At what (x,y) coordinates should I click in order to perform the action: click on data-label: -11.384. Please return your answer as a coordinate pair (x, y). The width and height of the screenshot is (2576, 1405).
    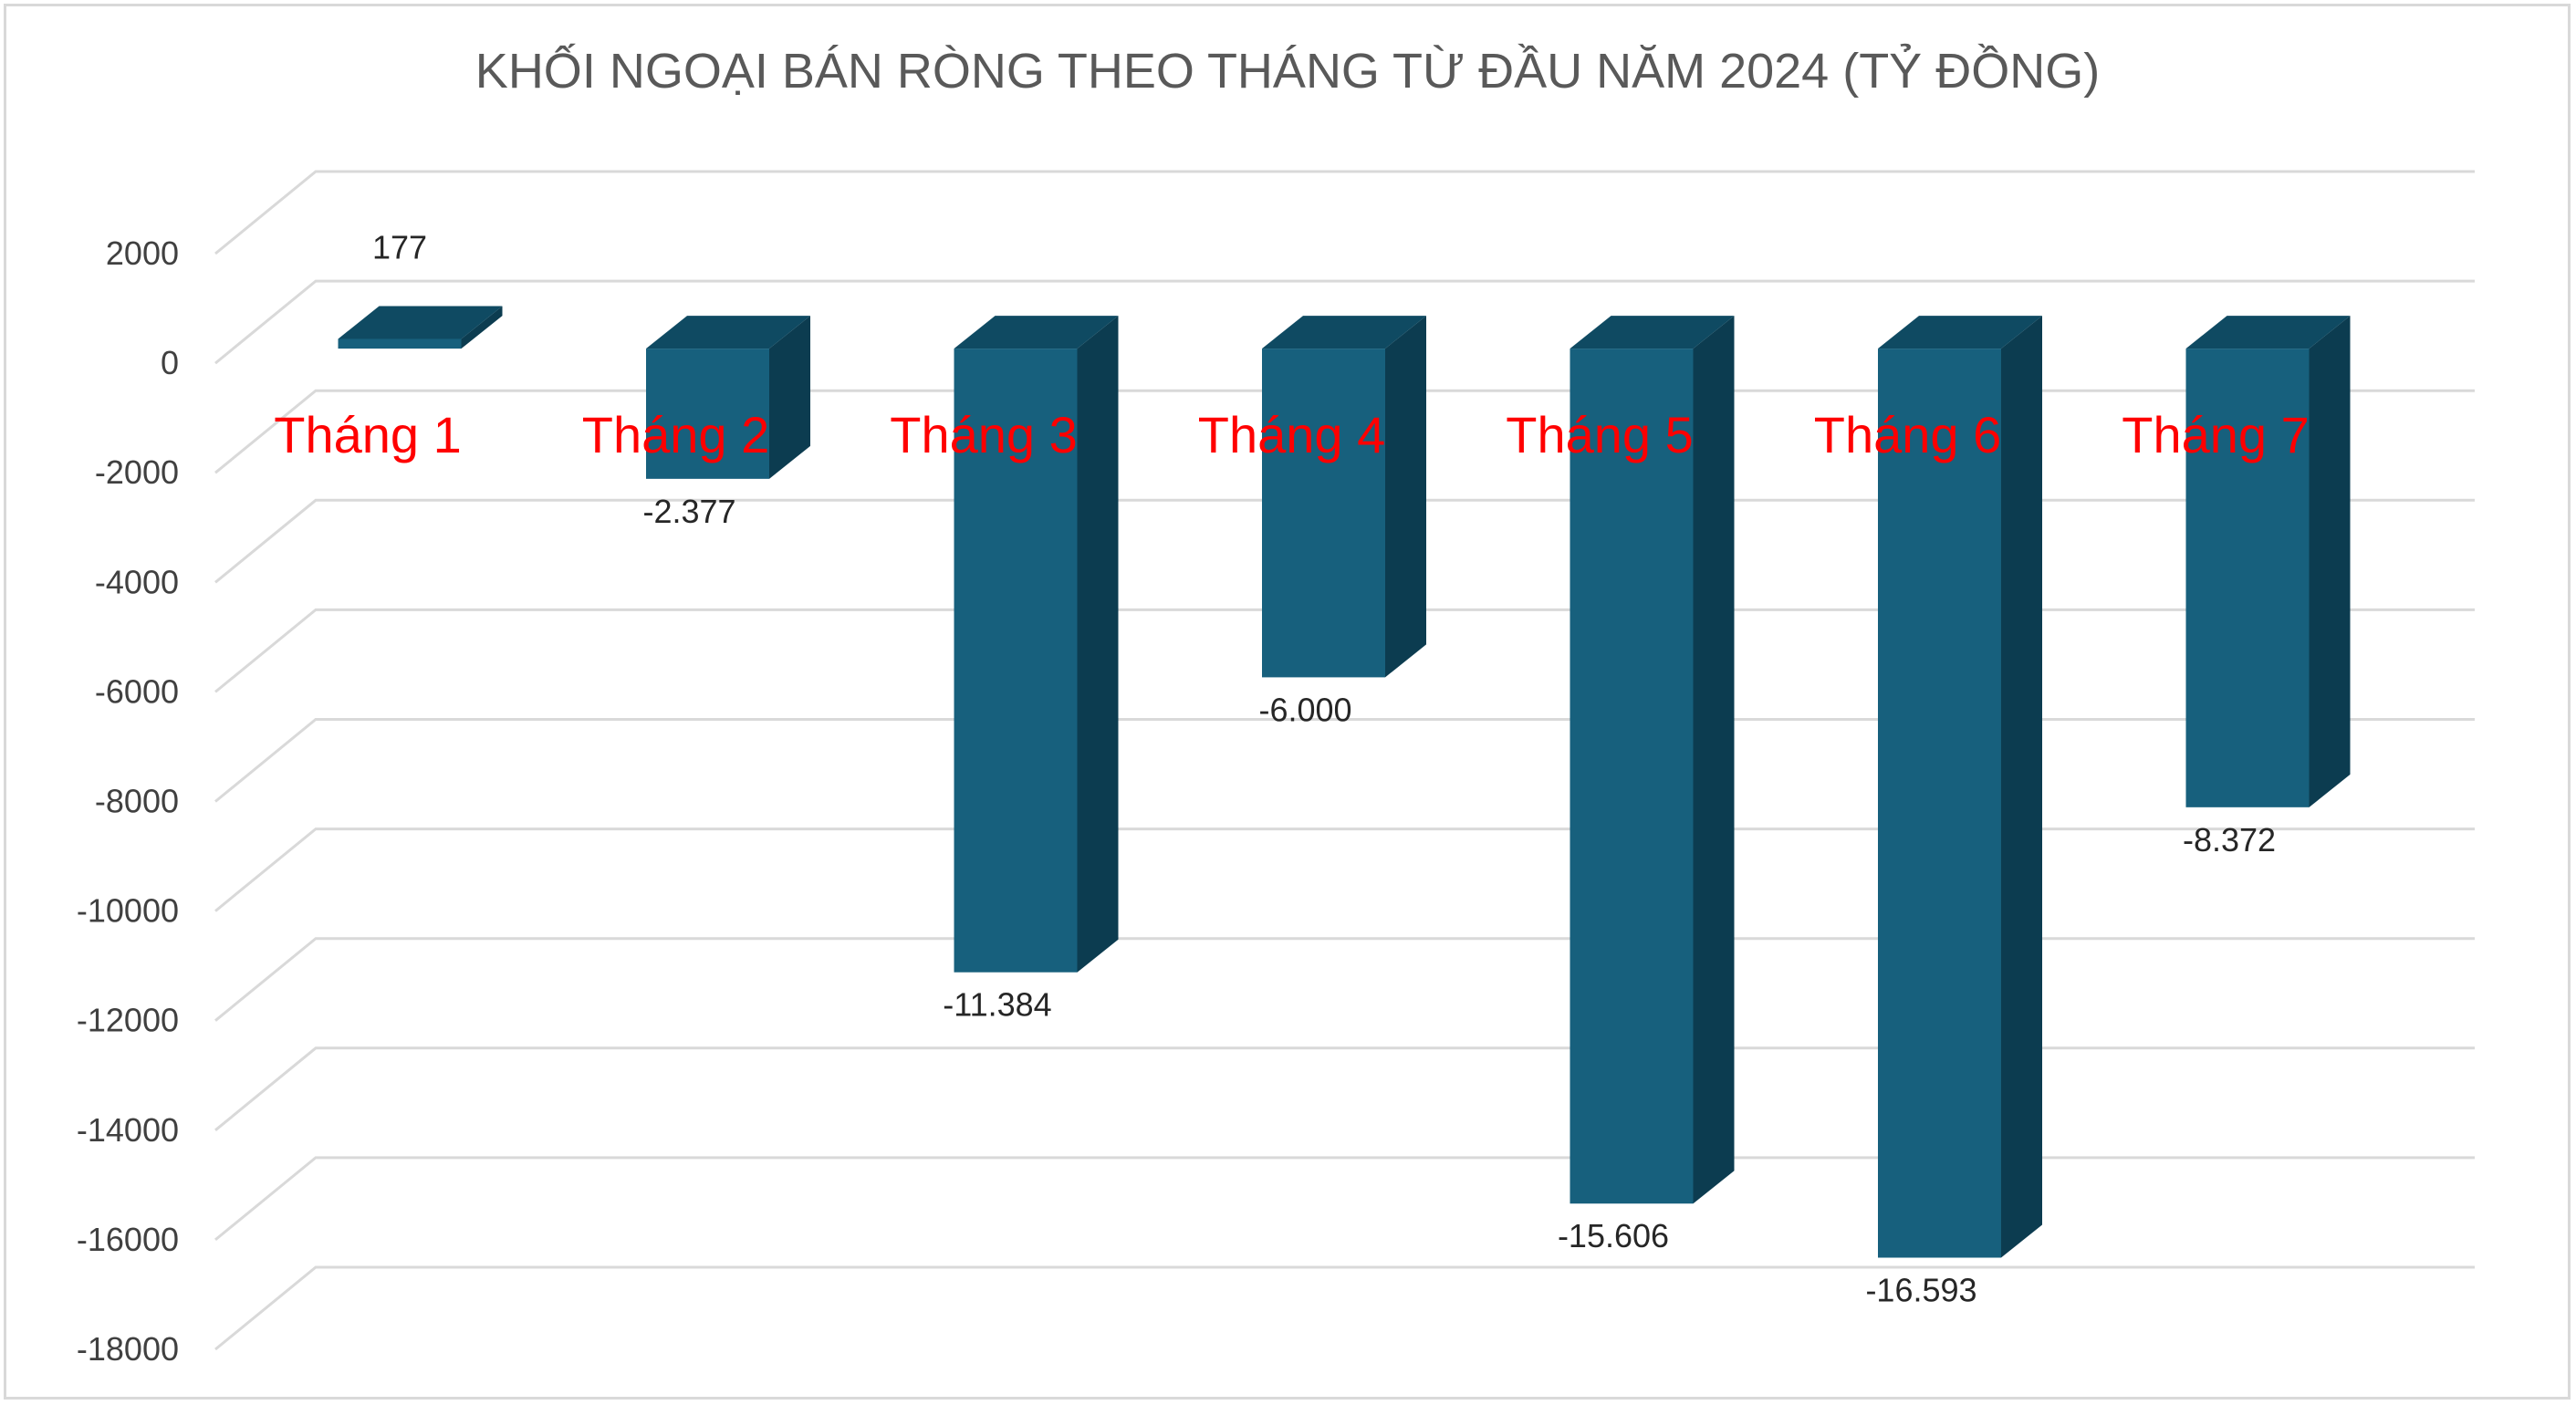
    Looking at the image, I should click on (997, 1005).